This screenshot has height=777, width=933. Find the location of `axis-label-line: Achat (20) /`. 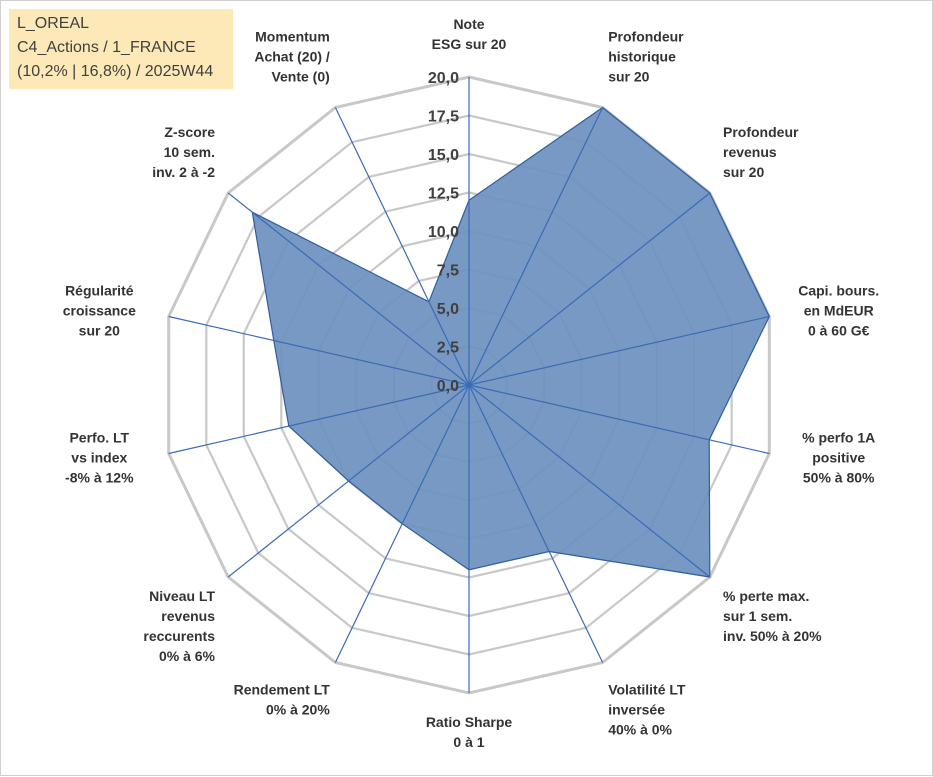

axis-label-line: Achat (20) / is located at coordinates (292, 57).